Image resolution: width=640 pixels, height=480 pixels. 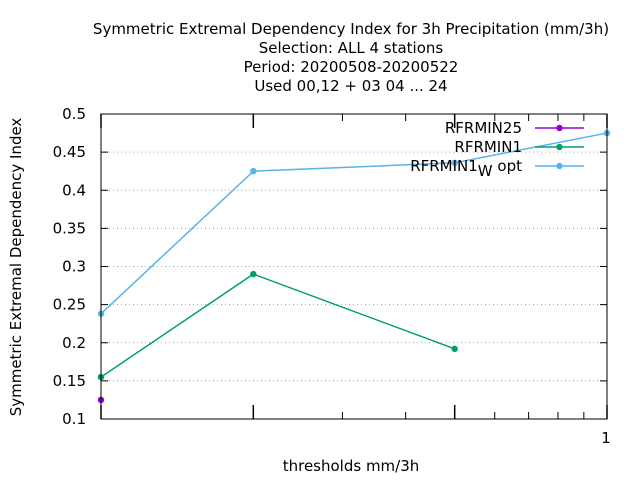 What do you see at coordinates (485, 171) in the screenshot?
I see `legend-label-subscript: W` at bounding box center [485, 171].